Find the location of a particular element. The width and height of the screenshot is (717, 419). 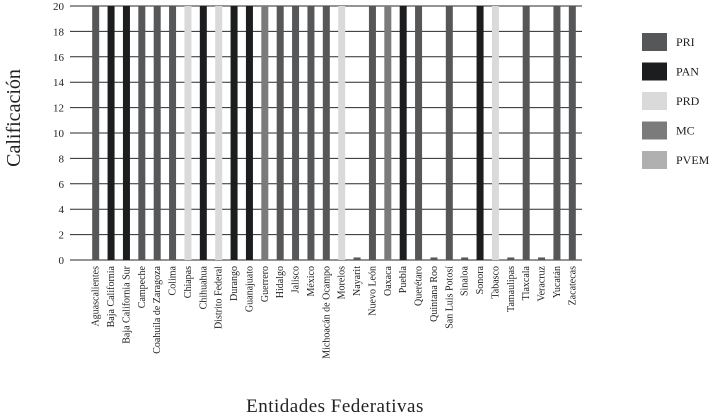

x-tick-label: Oaxaca is located at coordinates (388, 280).